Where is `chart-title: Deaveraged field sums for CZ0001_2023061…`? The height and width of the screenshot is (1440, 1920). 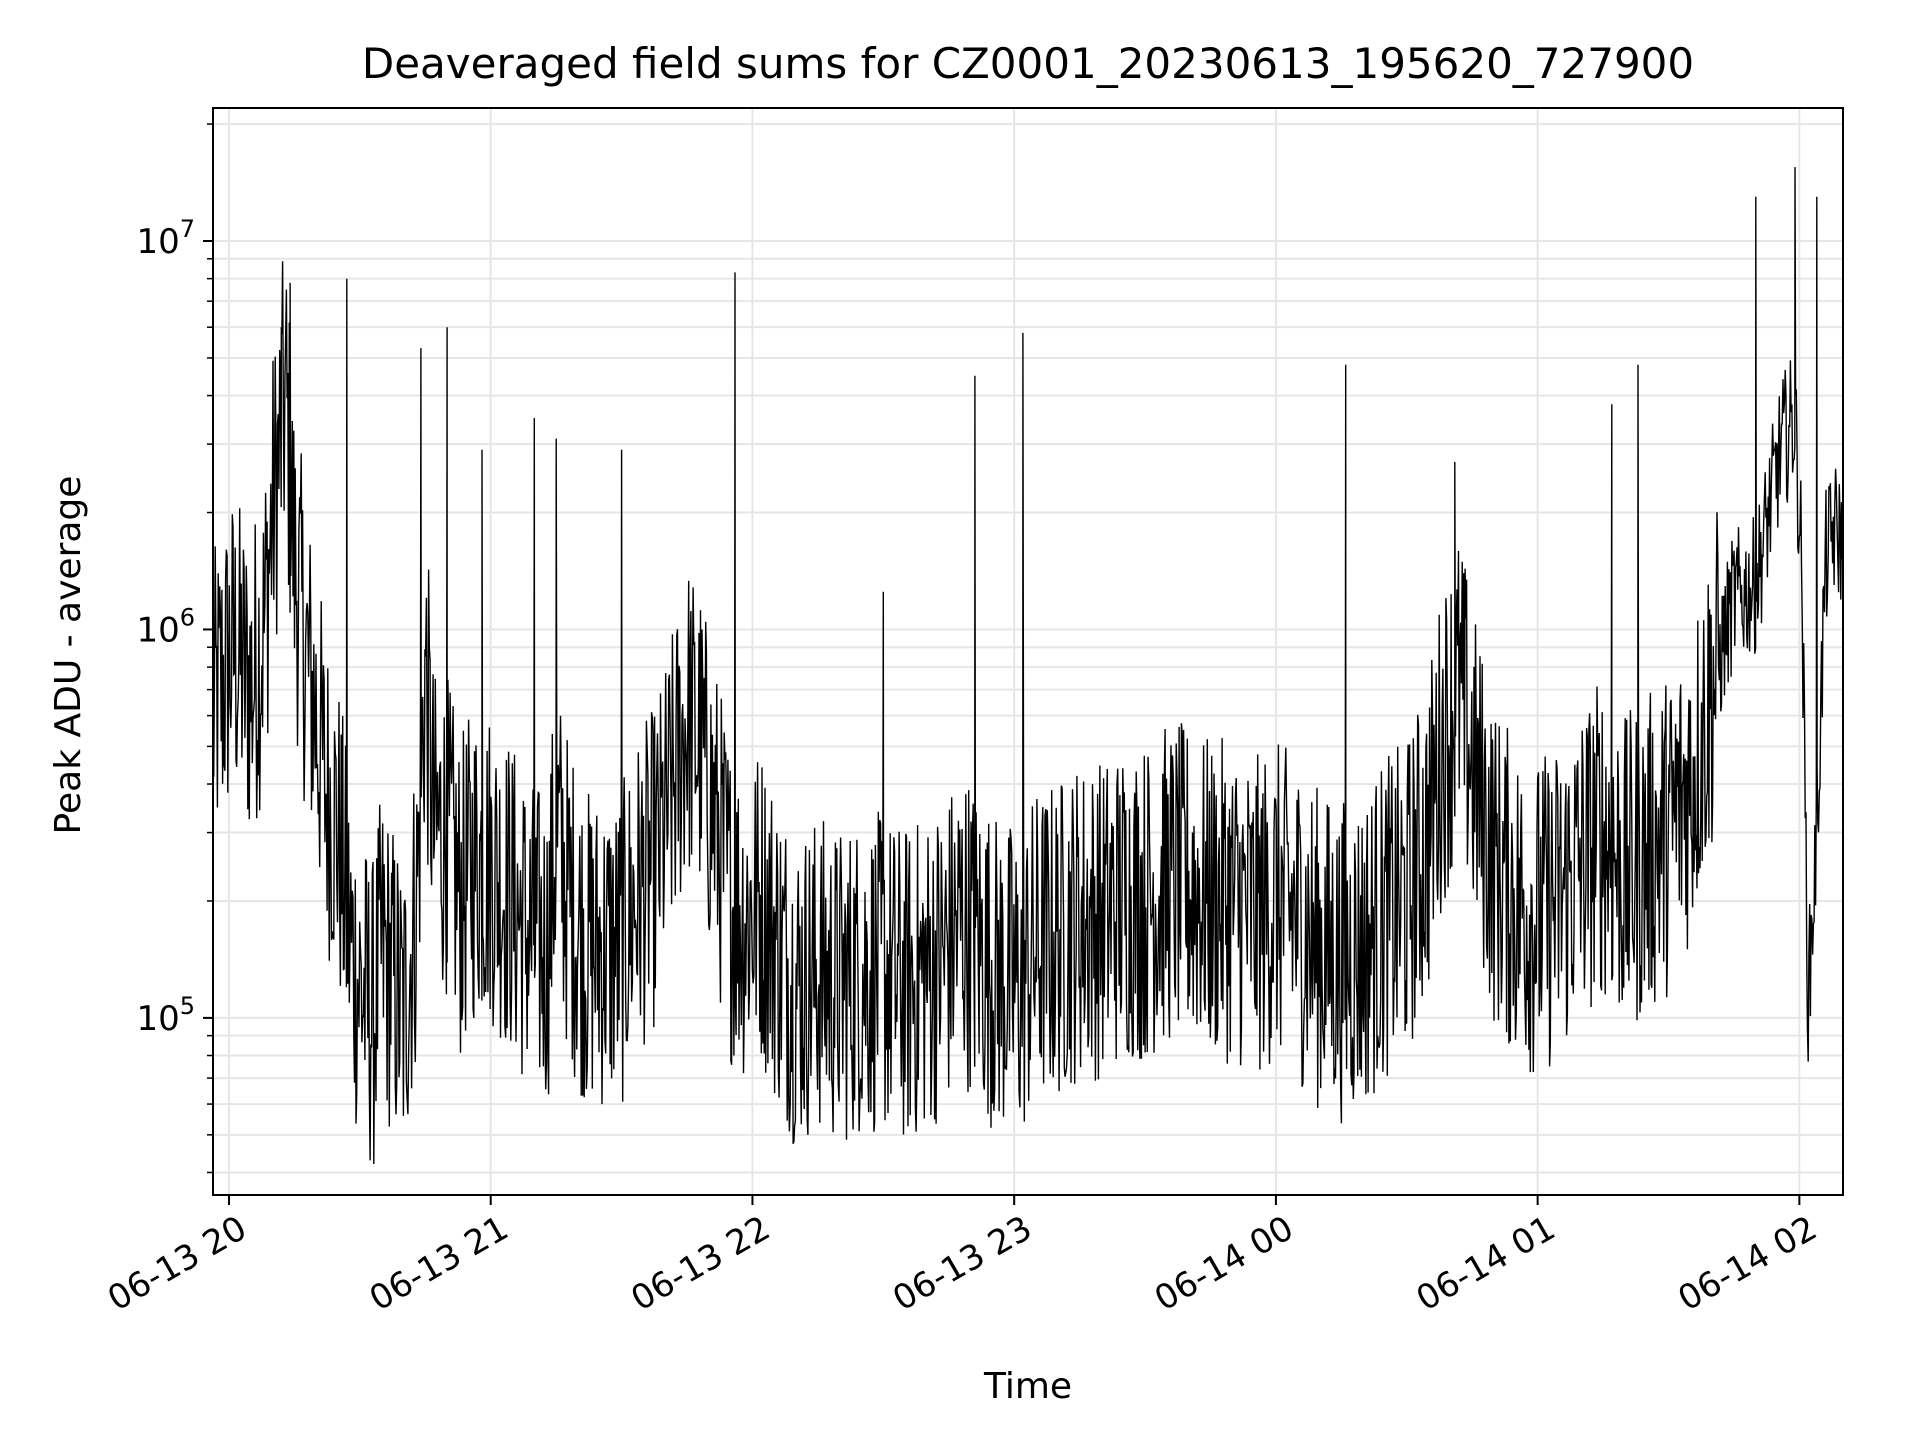 chart-title: Deaveraged field sums for CZ0001_2023061… is located at coordinates (1028, 63).